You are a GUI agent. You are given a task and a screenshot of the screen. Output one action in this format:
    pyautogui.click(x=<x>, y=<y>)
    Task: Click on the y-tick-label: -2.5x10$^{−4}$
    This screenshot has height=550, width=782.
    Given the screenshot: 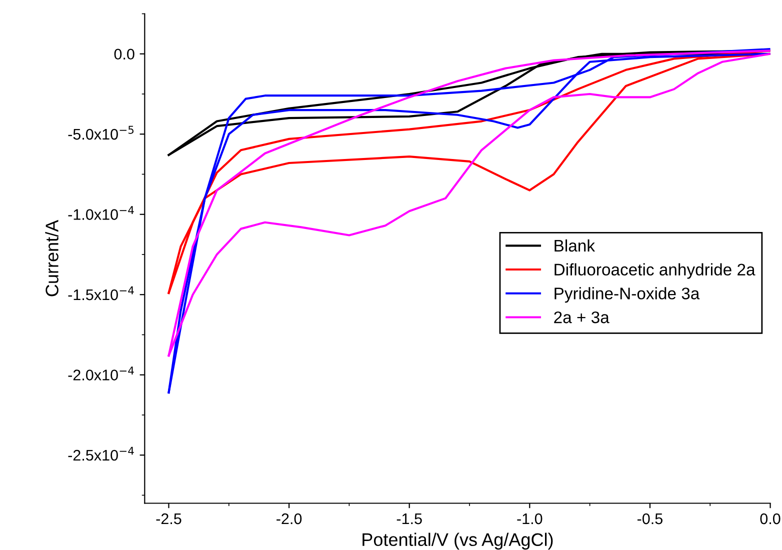 What is the action you would take?
    pyautogui.click(x=101, y=453)
    